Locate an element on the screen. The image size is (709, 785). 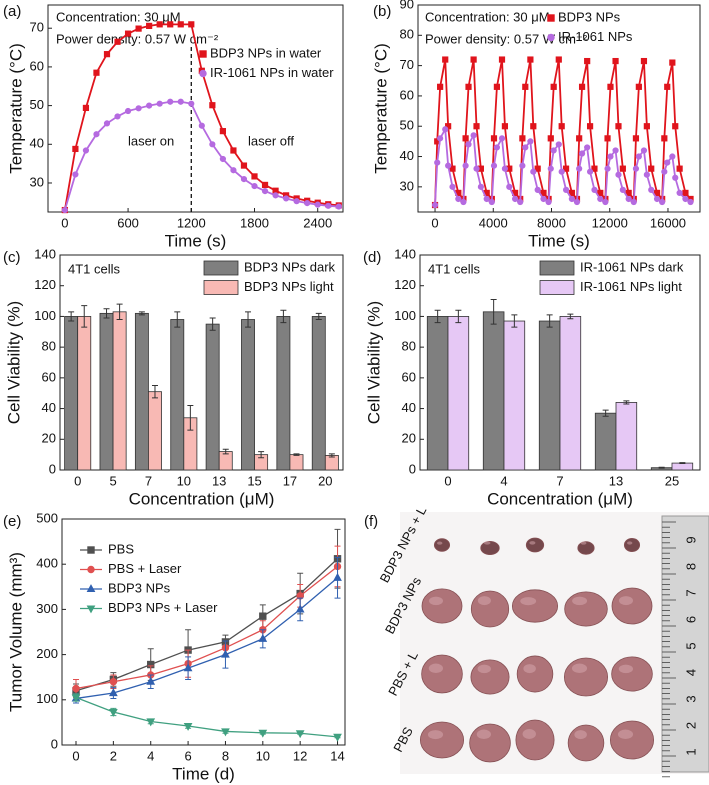
x-tick-label: 8000 is located at coordinates (551, 222).